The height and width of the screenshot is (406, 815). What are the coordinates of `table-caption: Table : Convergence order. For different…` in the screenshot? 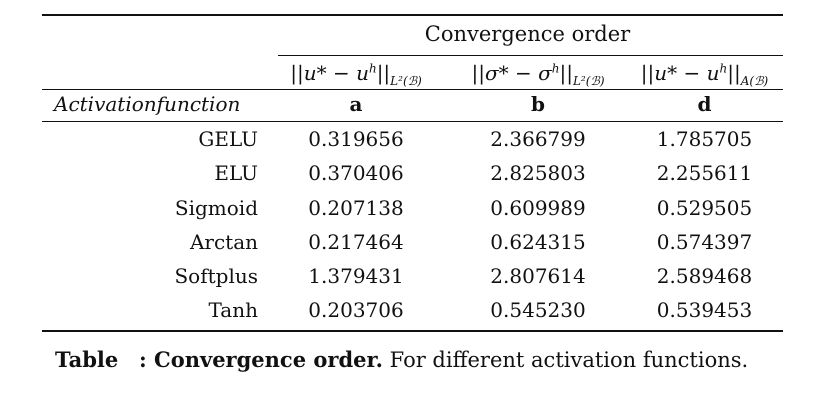 It's located at (401, 359).